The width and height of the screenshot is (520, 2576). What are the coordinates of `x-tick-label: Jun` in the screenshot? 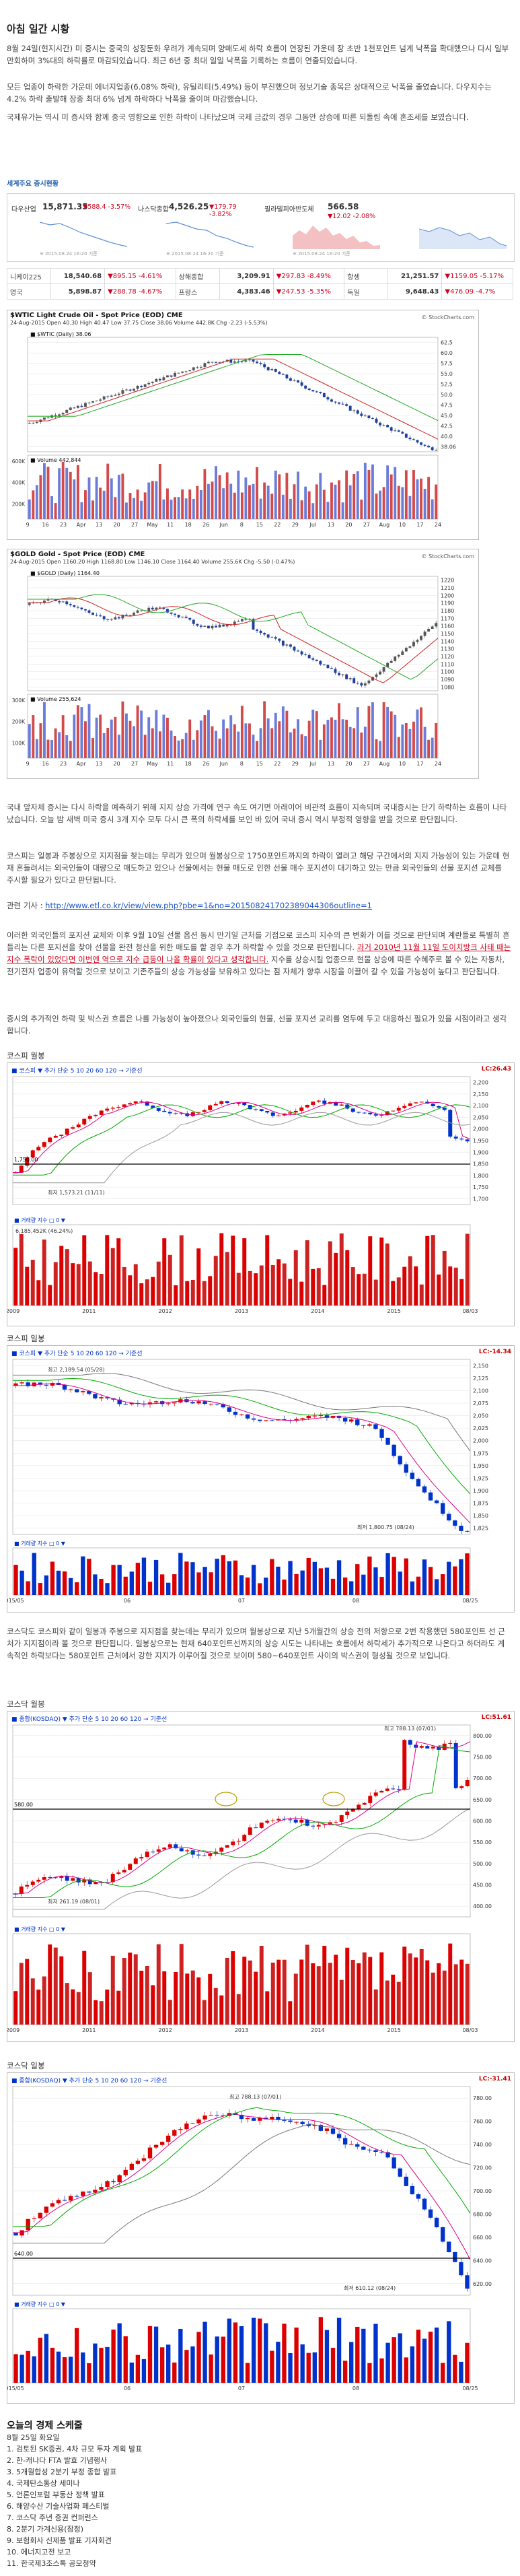 It's located at (223, 525).